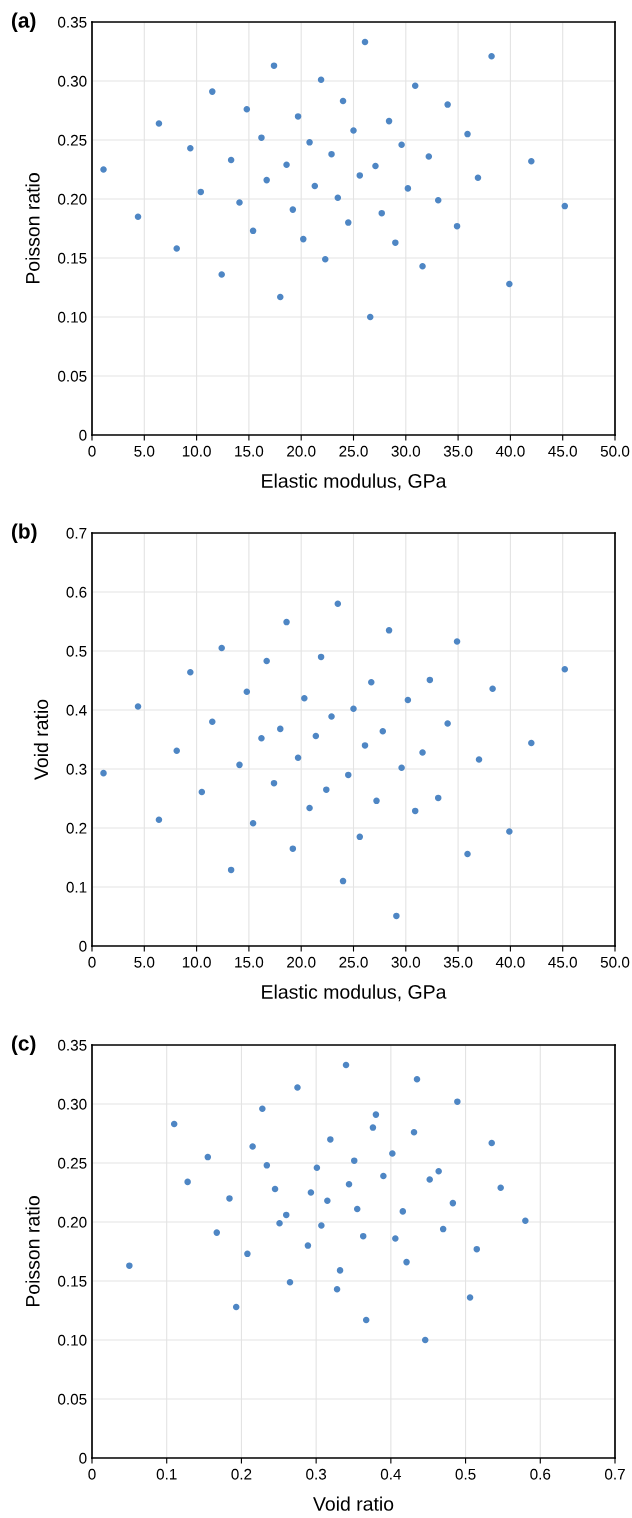 The image size is (632, 1518). What do you see at coordinates (24, 533) in the screenshot?
I see `chart-title: (b)` at bounding box center [24, 533].